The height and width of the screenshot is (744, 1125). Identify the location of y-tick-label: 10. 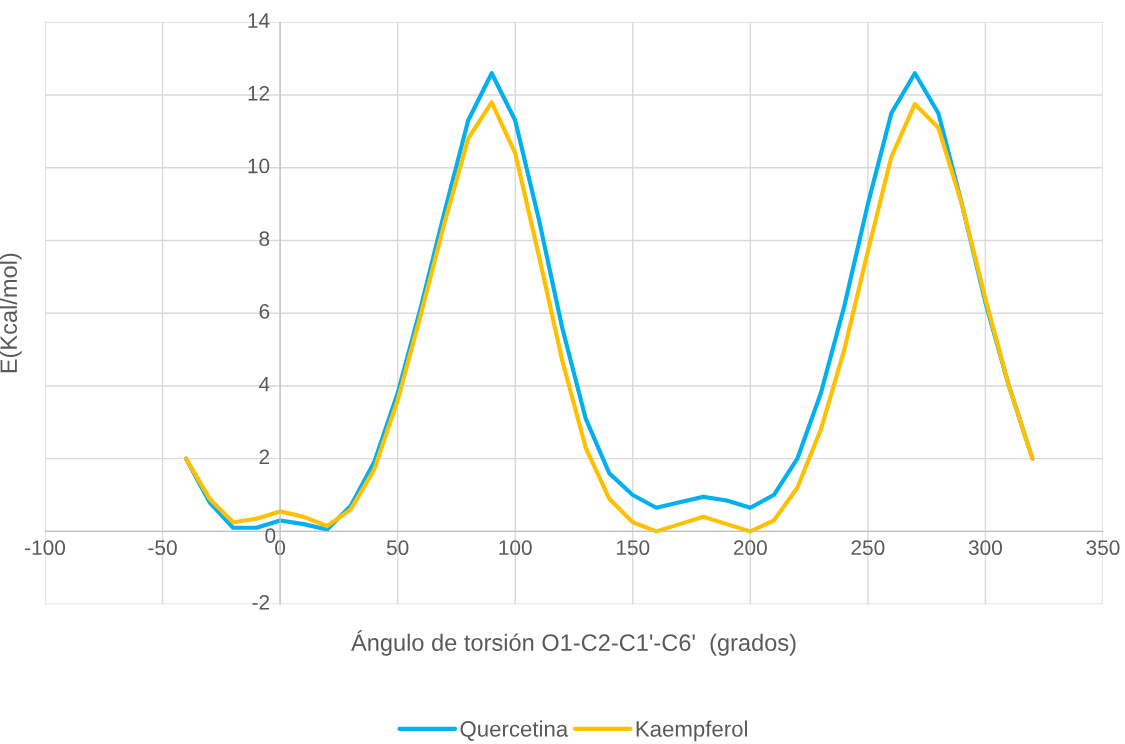
(259, 166).